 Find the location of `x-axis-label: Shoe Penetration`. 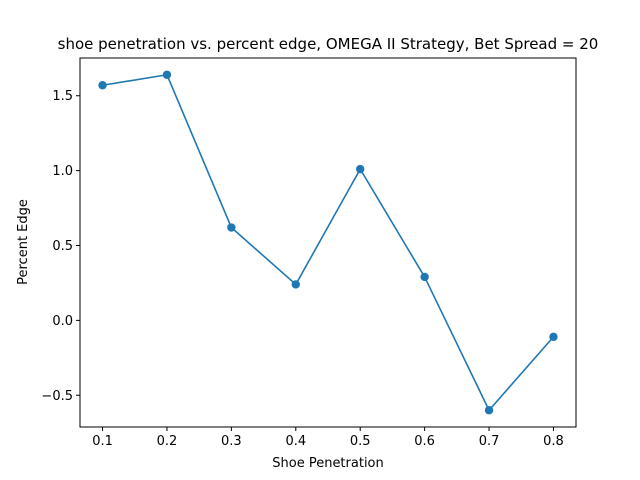

x-axis-label: Shoe Penetration is located at coordinates (328, 463).